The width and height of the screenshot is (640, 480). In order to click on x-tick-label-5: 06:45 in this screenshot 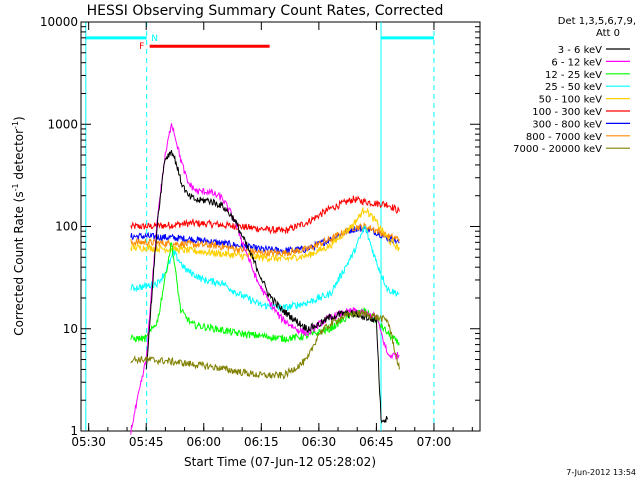, I will do `click(376, 442)`.